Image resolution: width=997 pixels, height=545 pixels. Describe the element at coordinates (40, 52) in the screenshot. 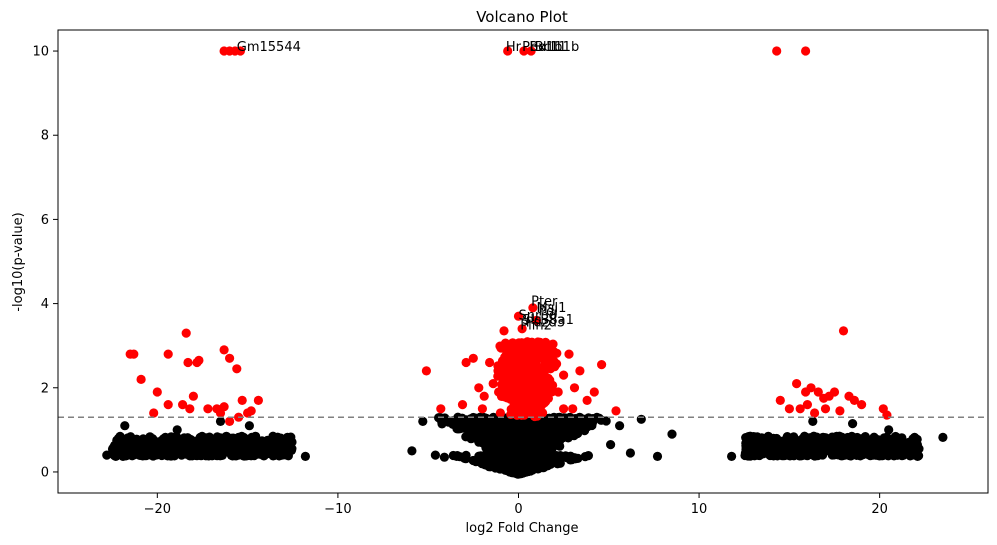

I see `y-tick-label: 10` at that location.